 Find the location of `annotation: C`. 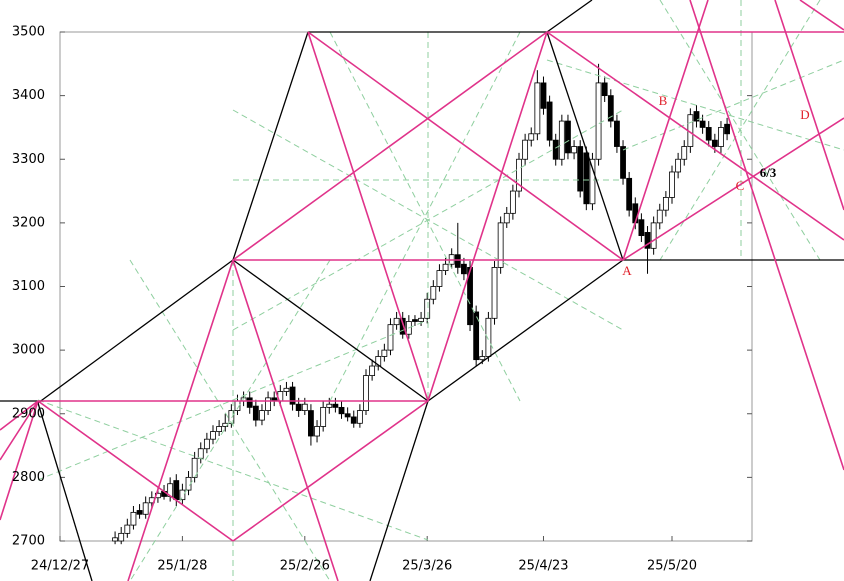

annotation: C is located at coordinates (740, 185).